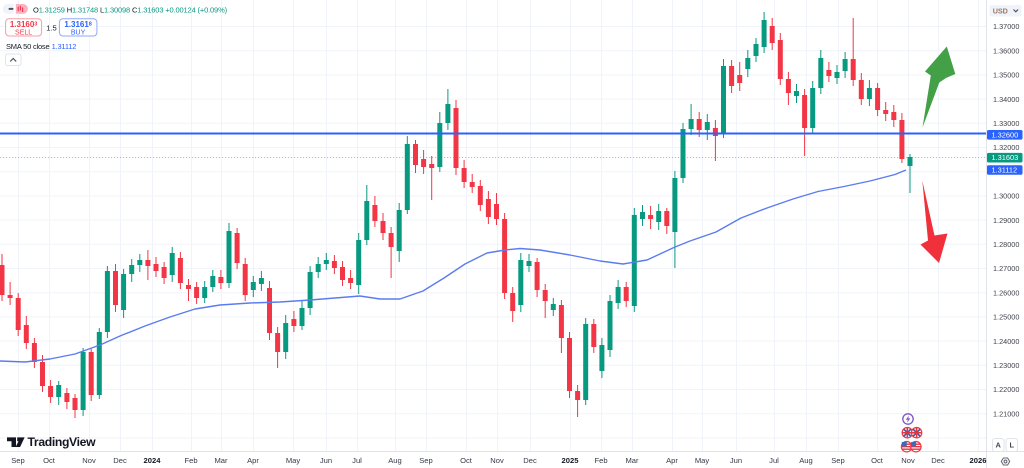 Image resolution: width=1024 pixels, height=468 pixels. Describe the element at coordinates (999, 445) in the screenshot. I see `svg-text: A` at that location.